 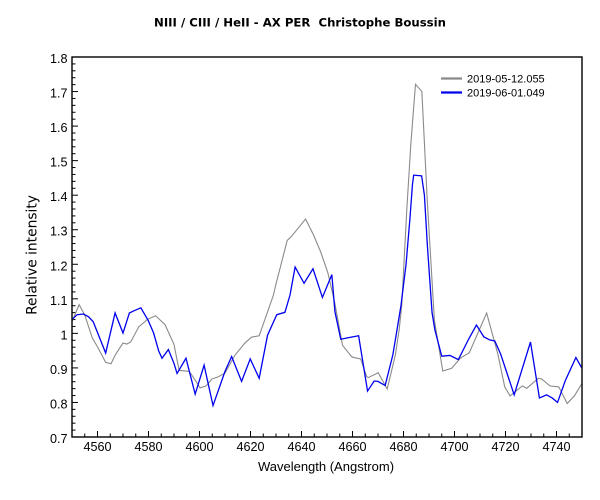 What do you see at coordinates (148, 447) in the screenshot?
I see `x-tick-label: 4580` at bounding box center [148, 447].